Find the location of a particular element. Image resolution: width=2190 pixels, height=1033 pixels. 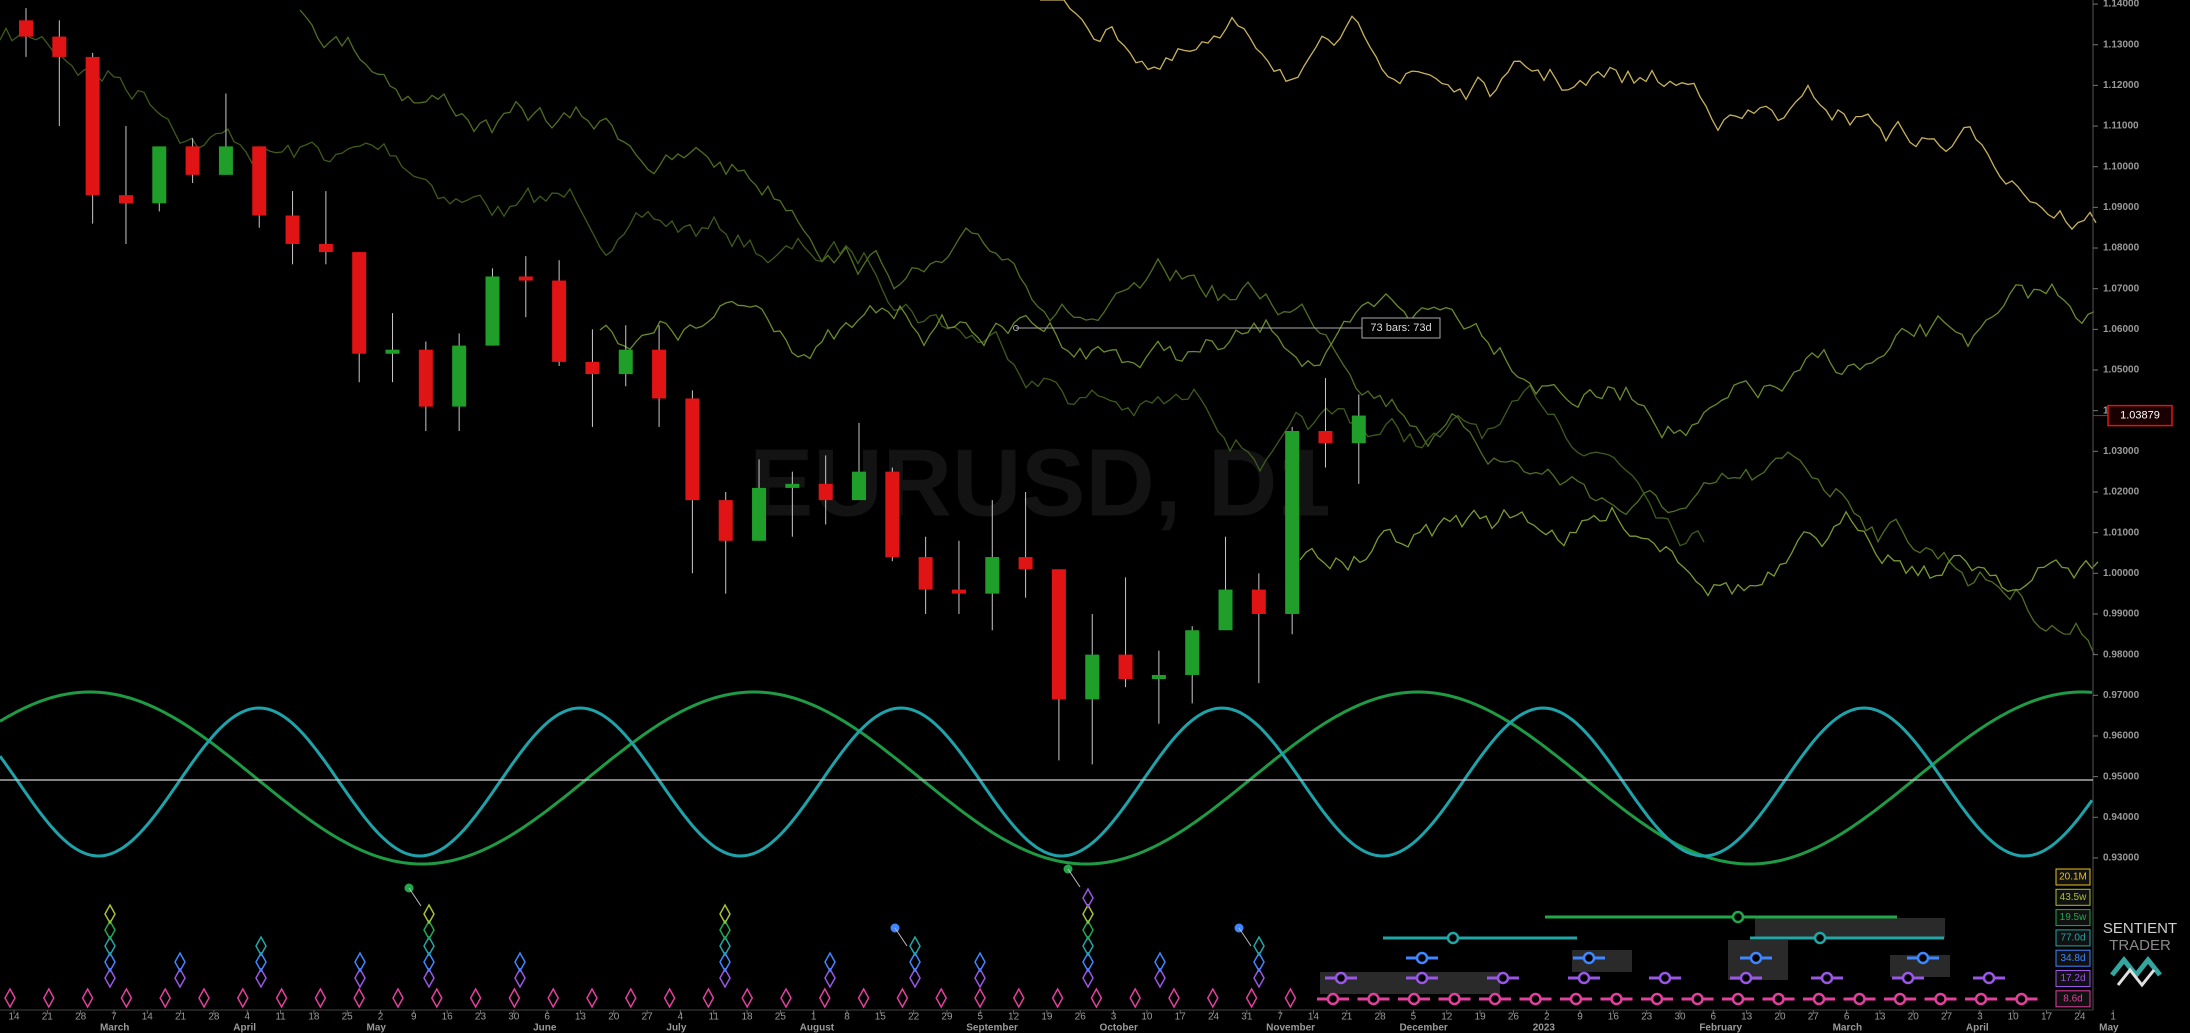

y-tick-label: 1.09000 is located at coordinates (2121, 207).